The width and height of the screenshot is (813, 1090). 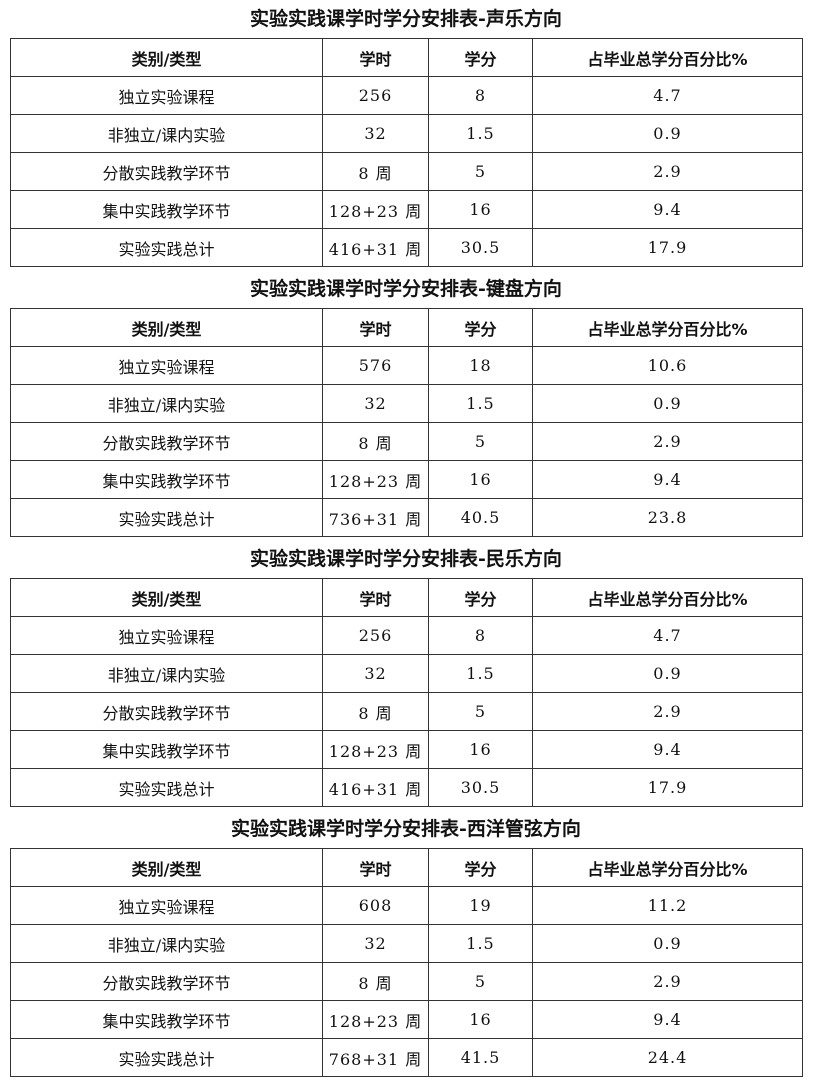 I want to click on cell-percent: 24.4, so click(x=667, y=1057).